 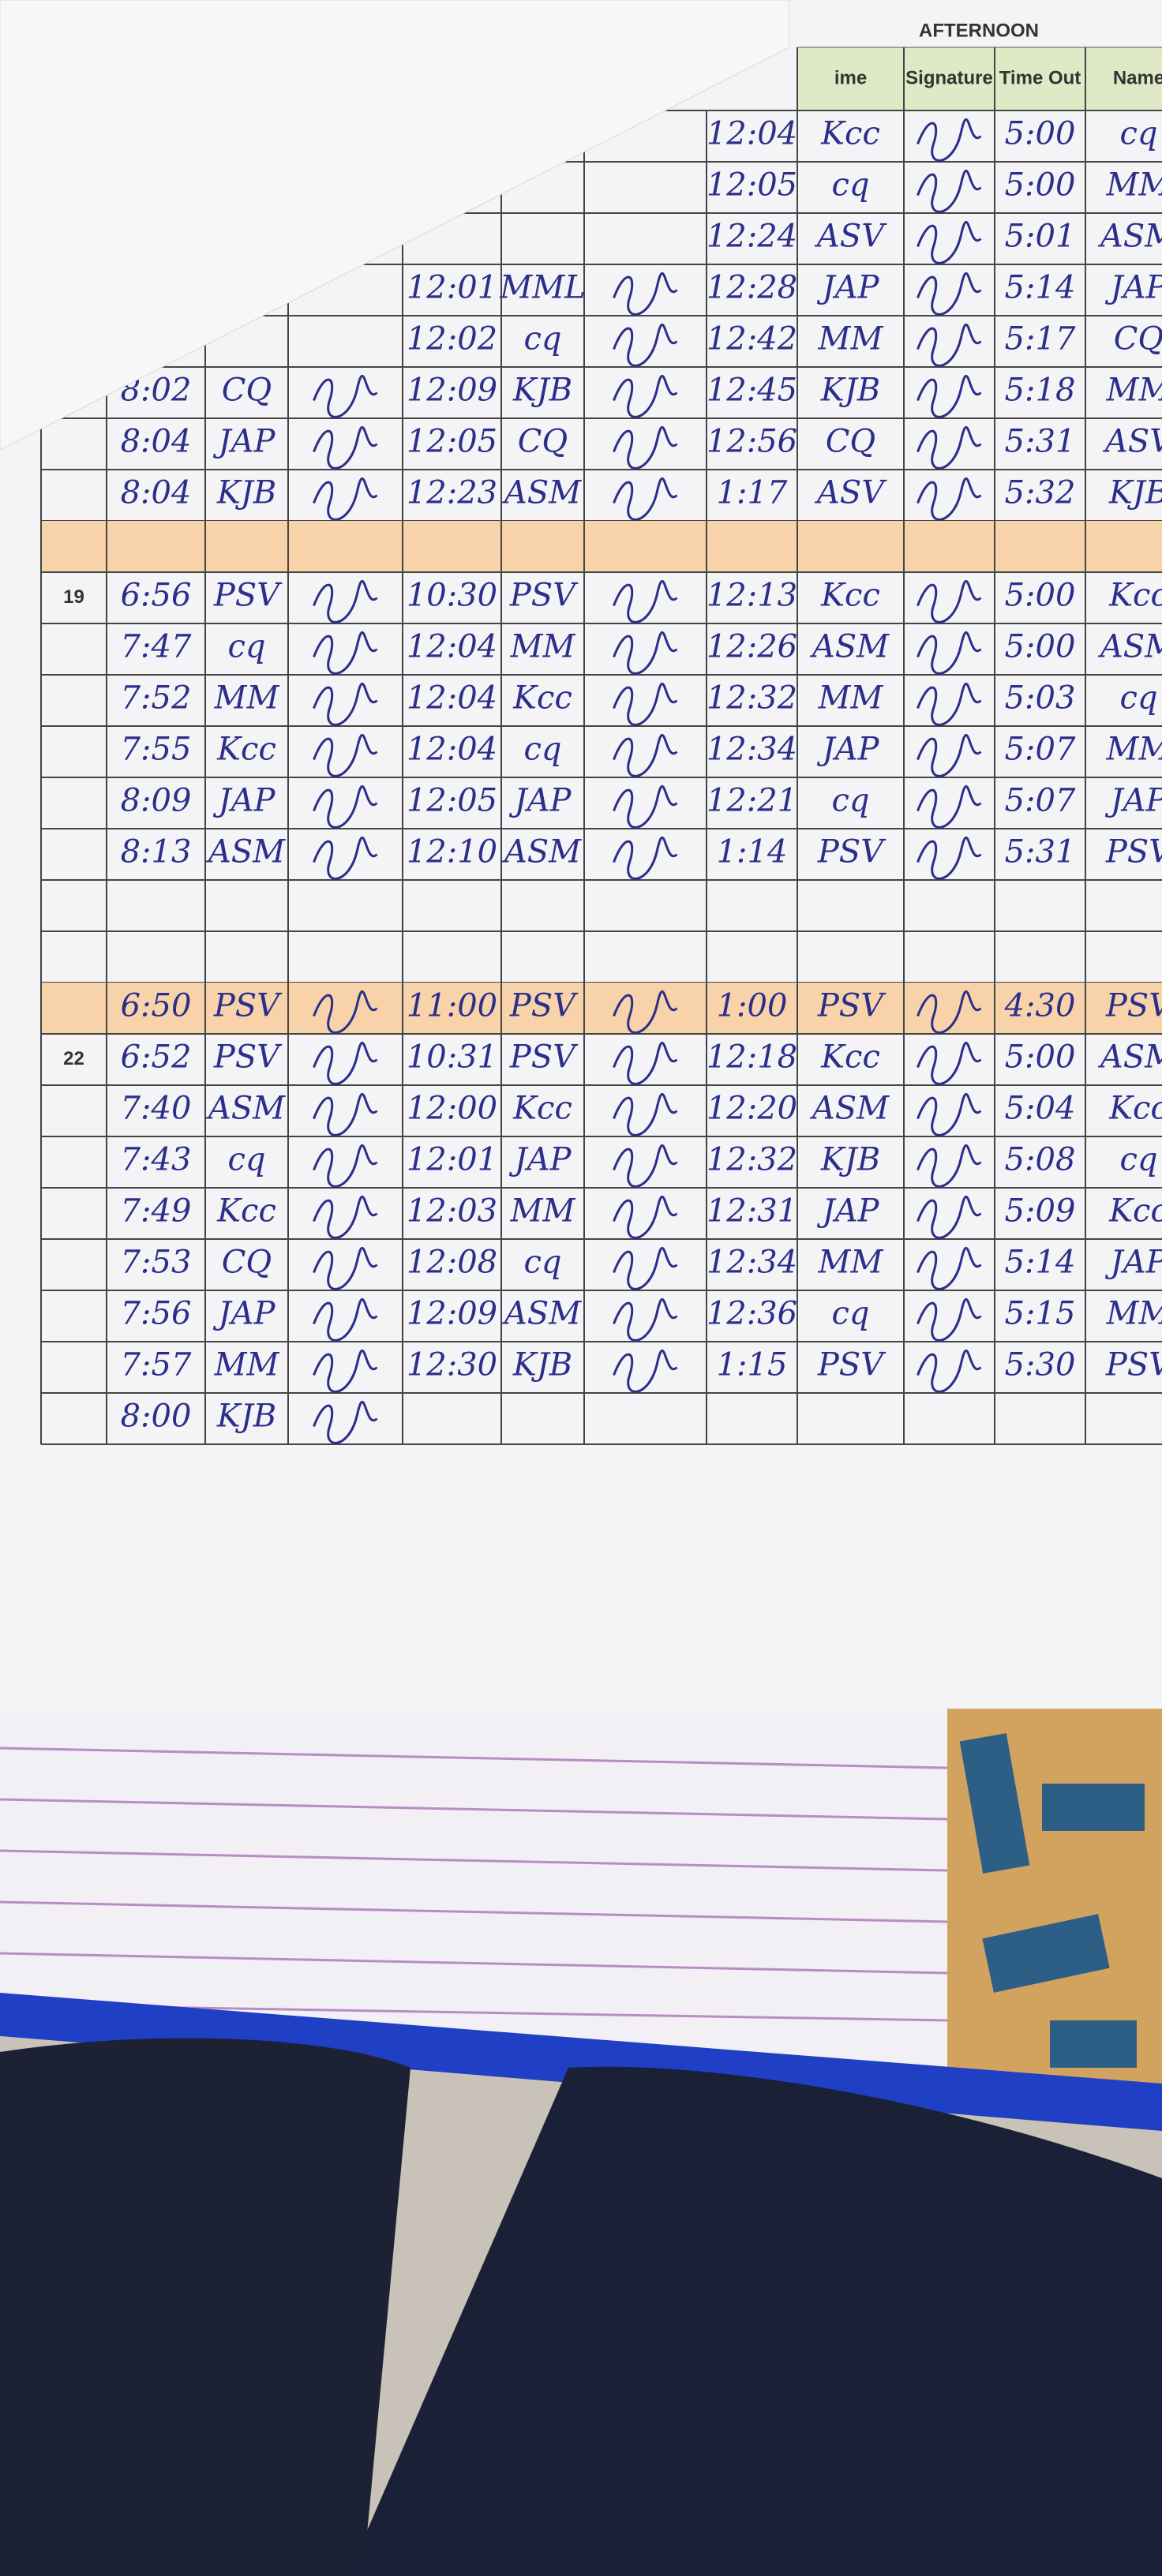 What do you see at coordinates (850, 77) in the screenshot?
I see `column-header: ime` at bounding box center [850, 77].